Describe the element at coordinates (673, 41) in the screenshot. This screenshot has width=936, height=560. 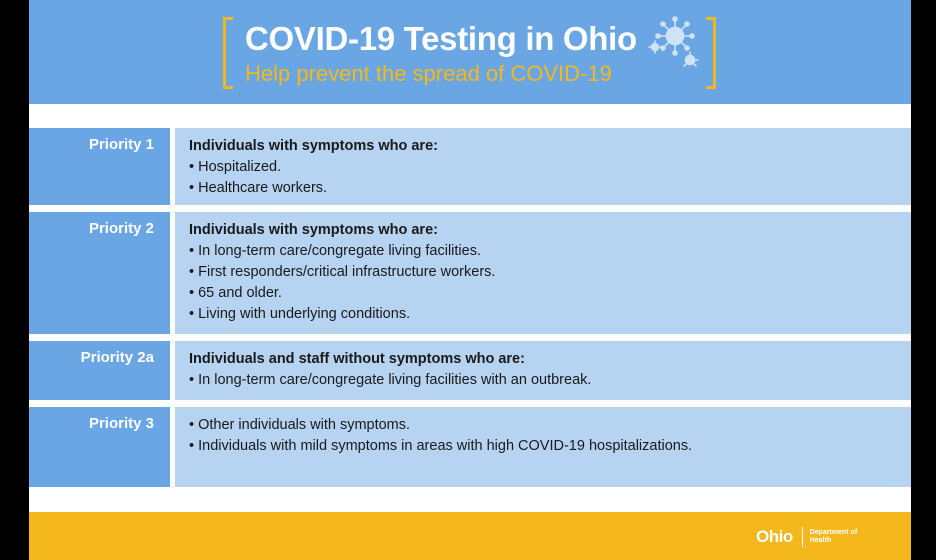
I see `virus-icon` at that location.